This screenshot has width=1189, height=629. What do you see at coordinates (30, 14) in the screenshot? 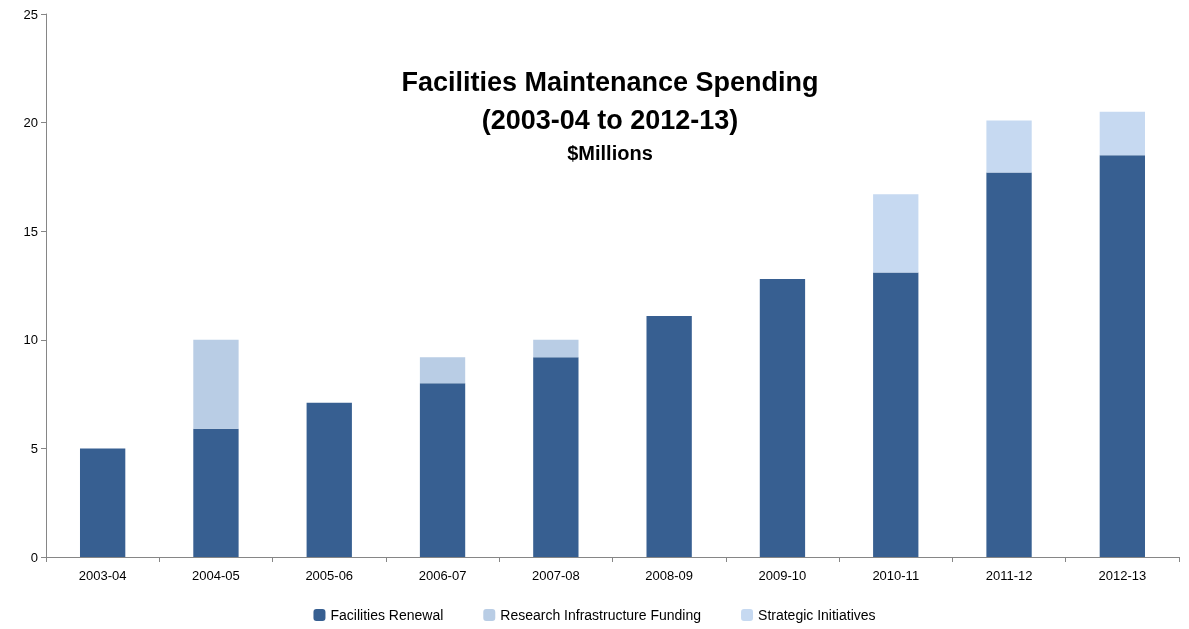
I see `y-tick-label: 25` at bounding box center [30, 14].